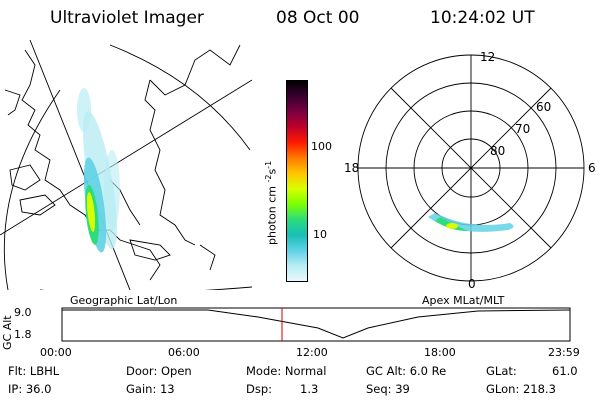 The height and width of the screenshot is (400, 600). What do you see at coordinates (34, 371) in the screenshot?
I see `filter-readout: Flt: LBHL` at bounding box center [34, 371].